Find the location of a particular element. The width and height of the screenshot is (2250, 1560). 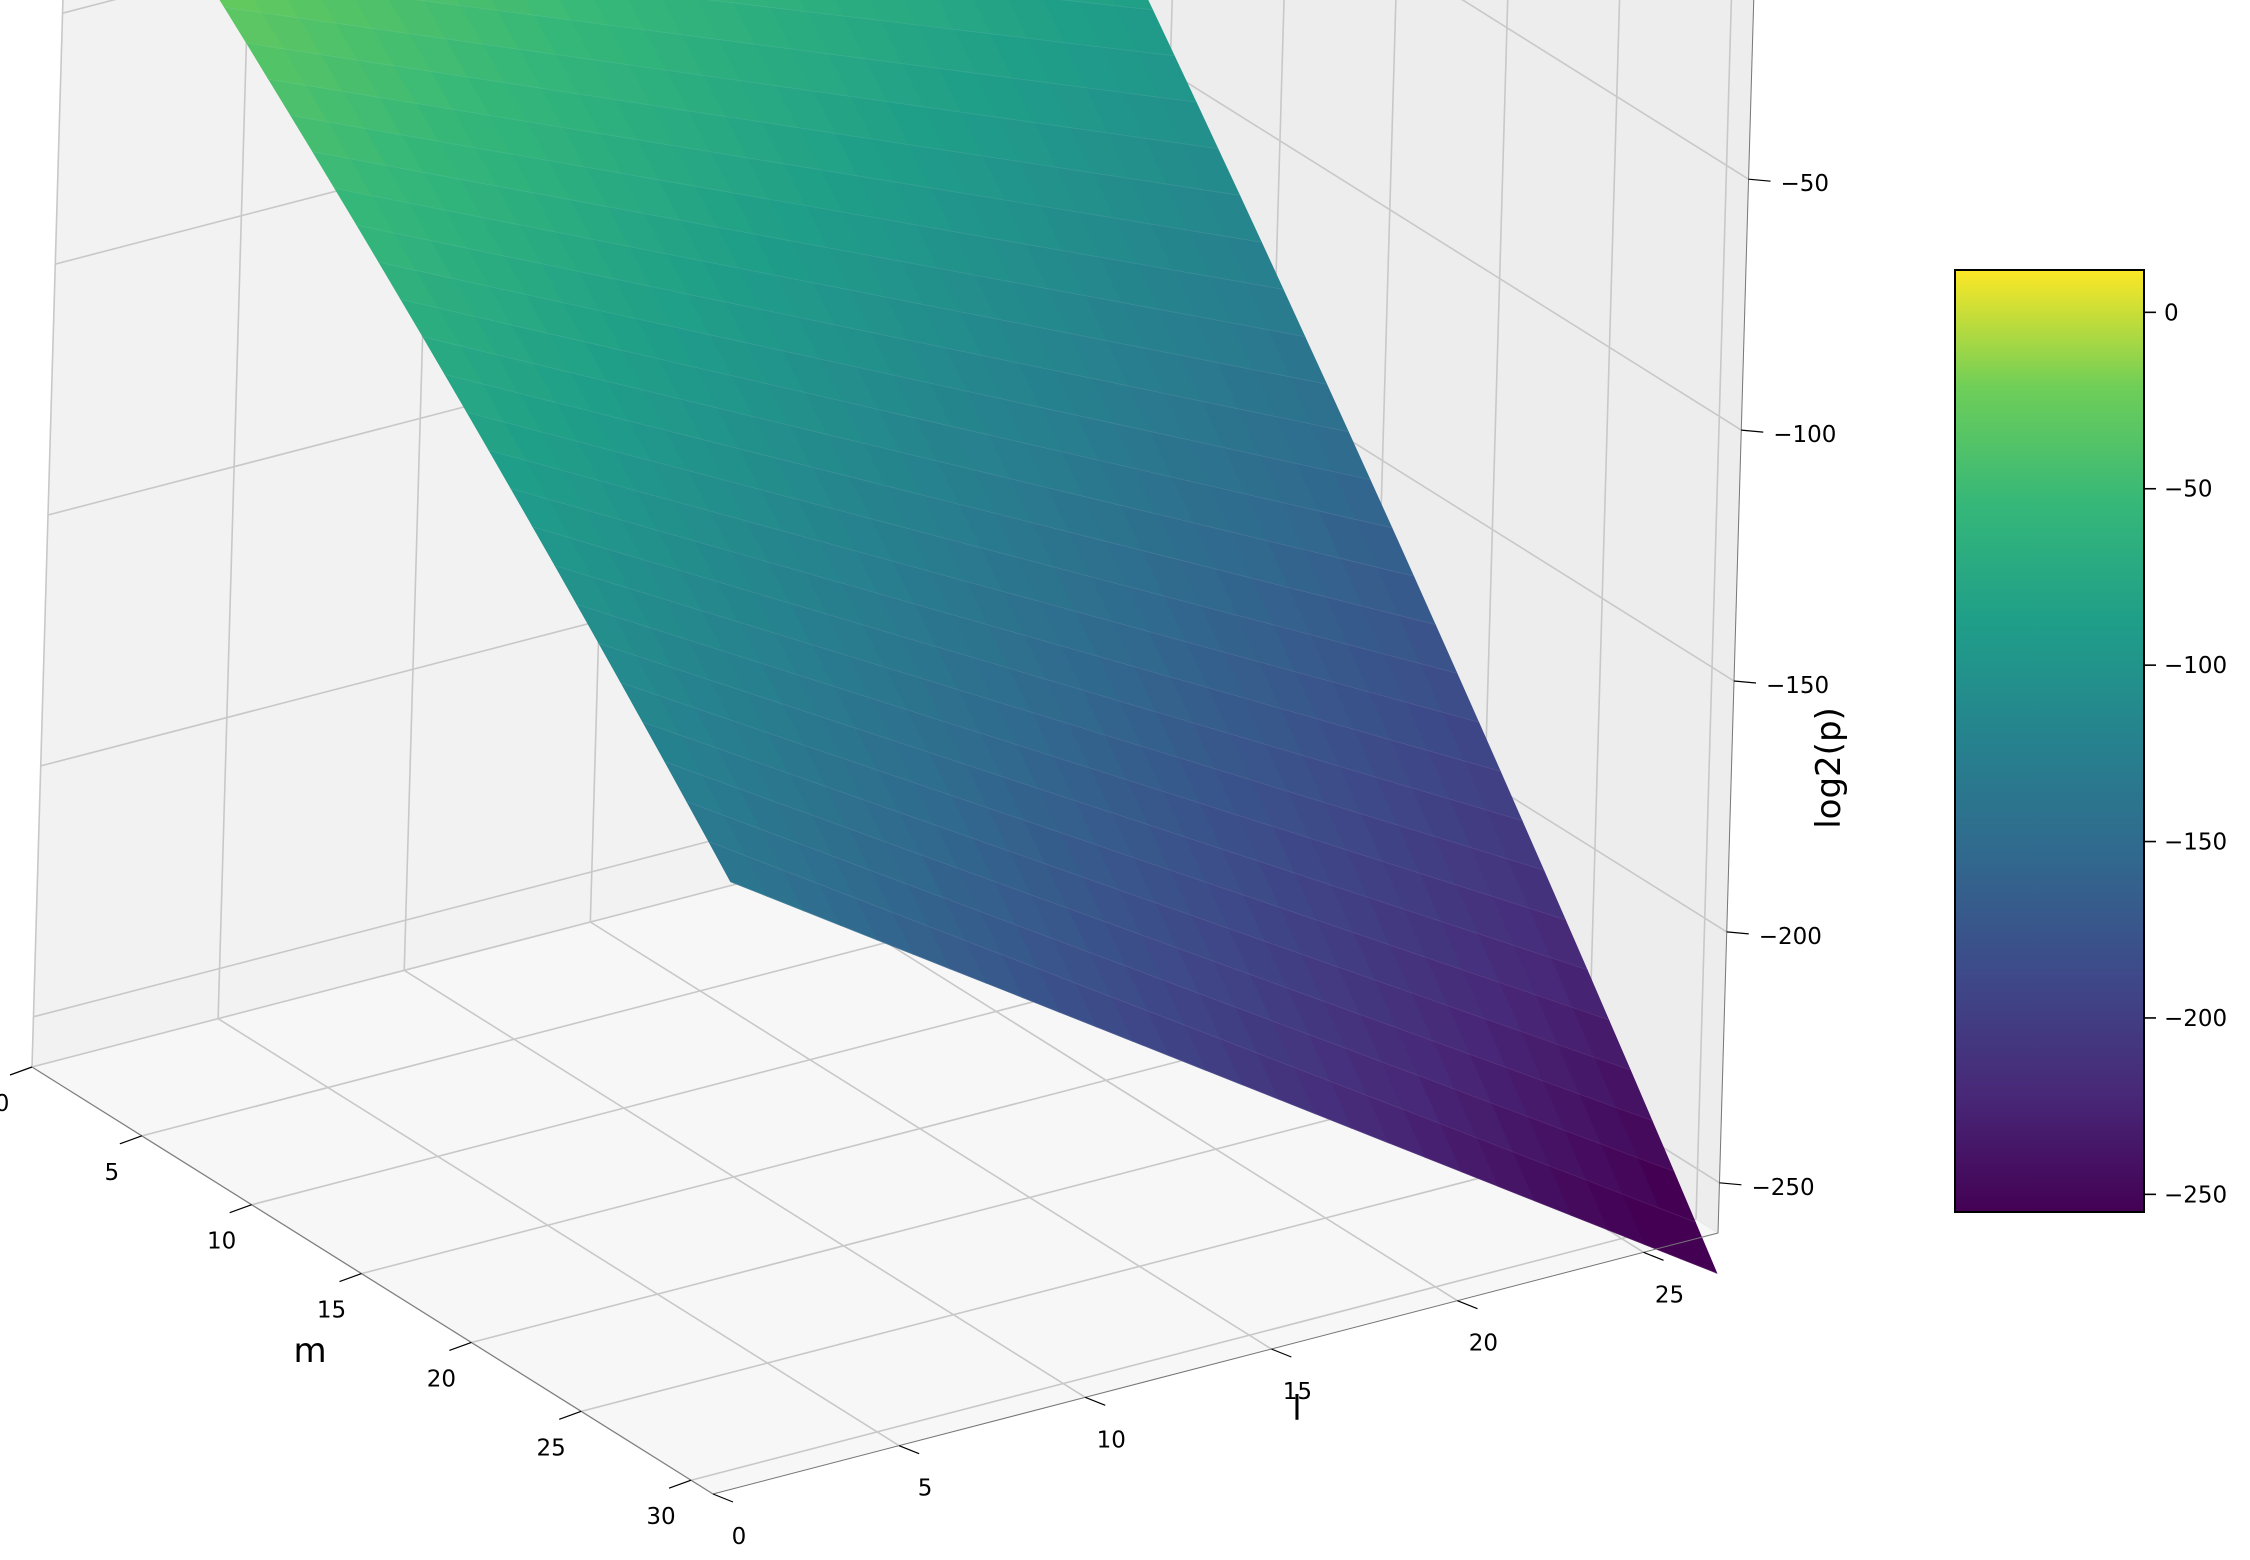

colorbar-tick-label: −200 is located at coordinates (2195, 1019).